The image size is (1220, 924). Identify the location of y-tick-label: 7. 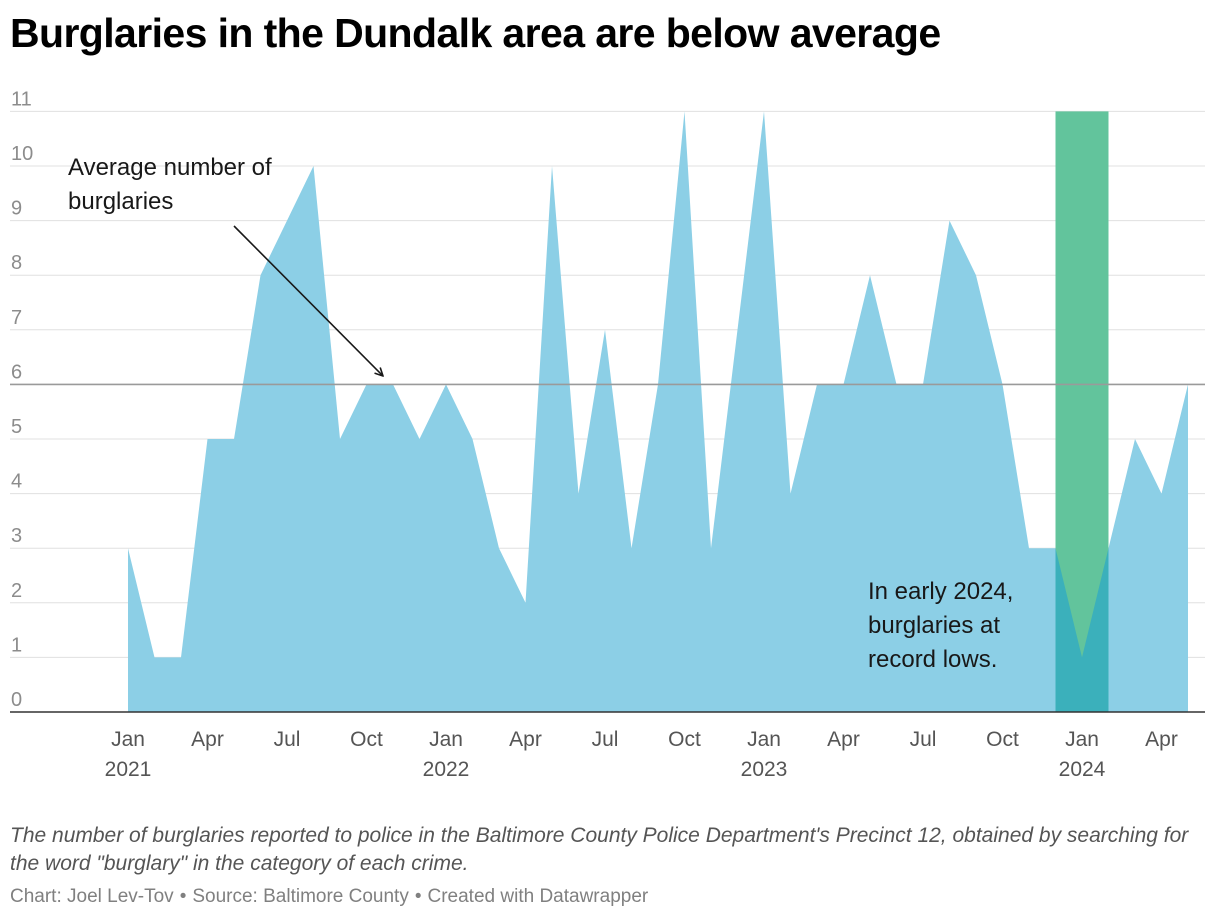
(16, 318).